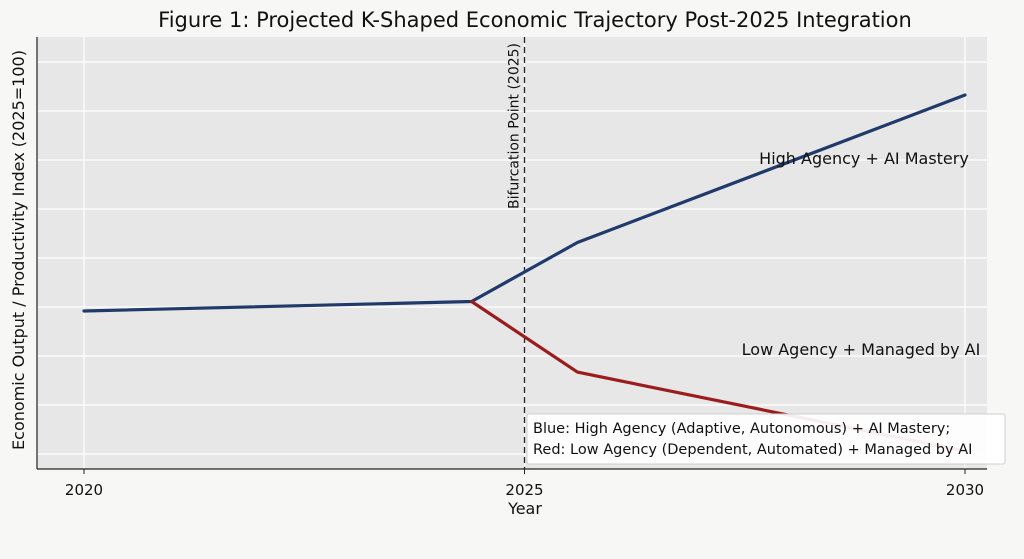 This screenshot has height=559, width=1024. What do you see at coordinates (515, 126) in the screenshot?
I see `bifurcation-label: Bifurcation Point (2025)` at bounding box center [515, 126].